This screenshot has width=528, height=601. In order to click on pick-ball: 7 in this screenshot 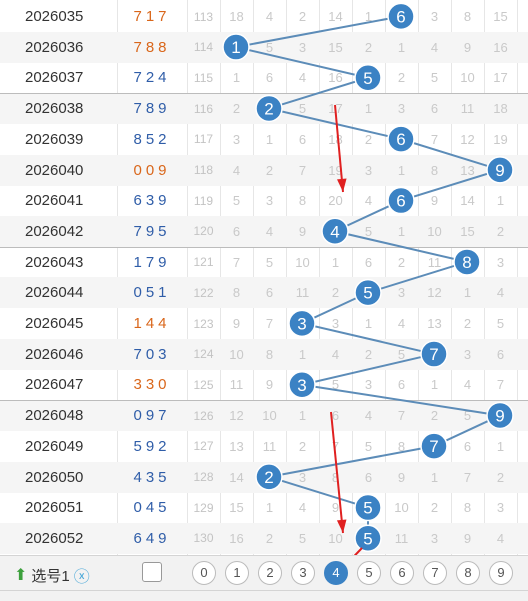, I will do `click(435, 573)`.